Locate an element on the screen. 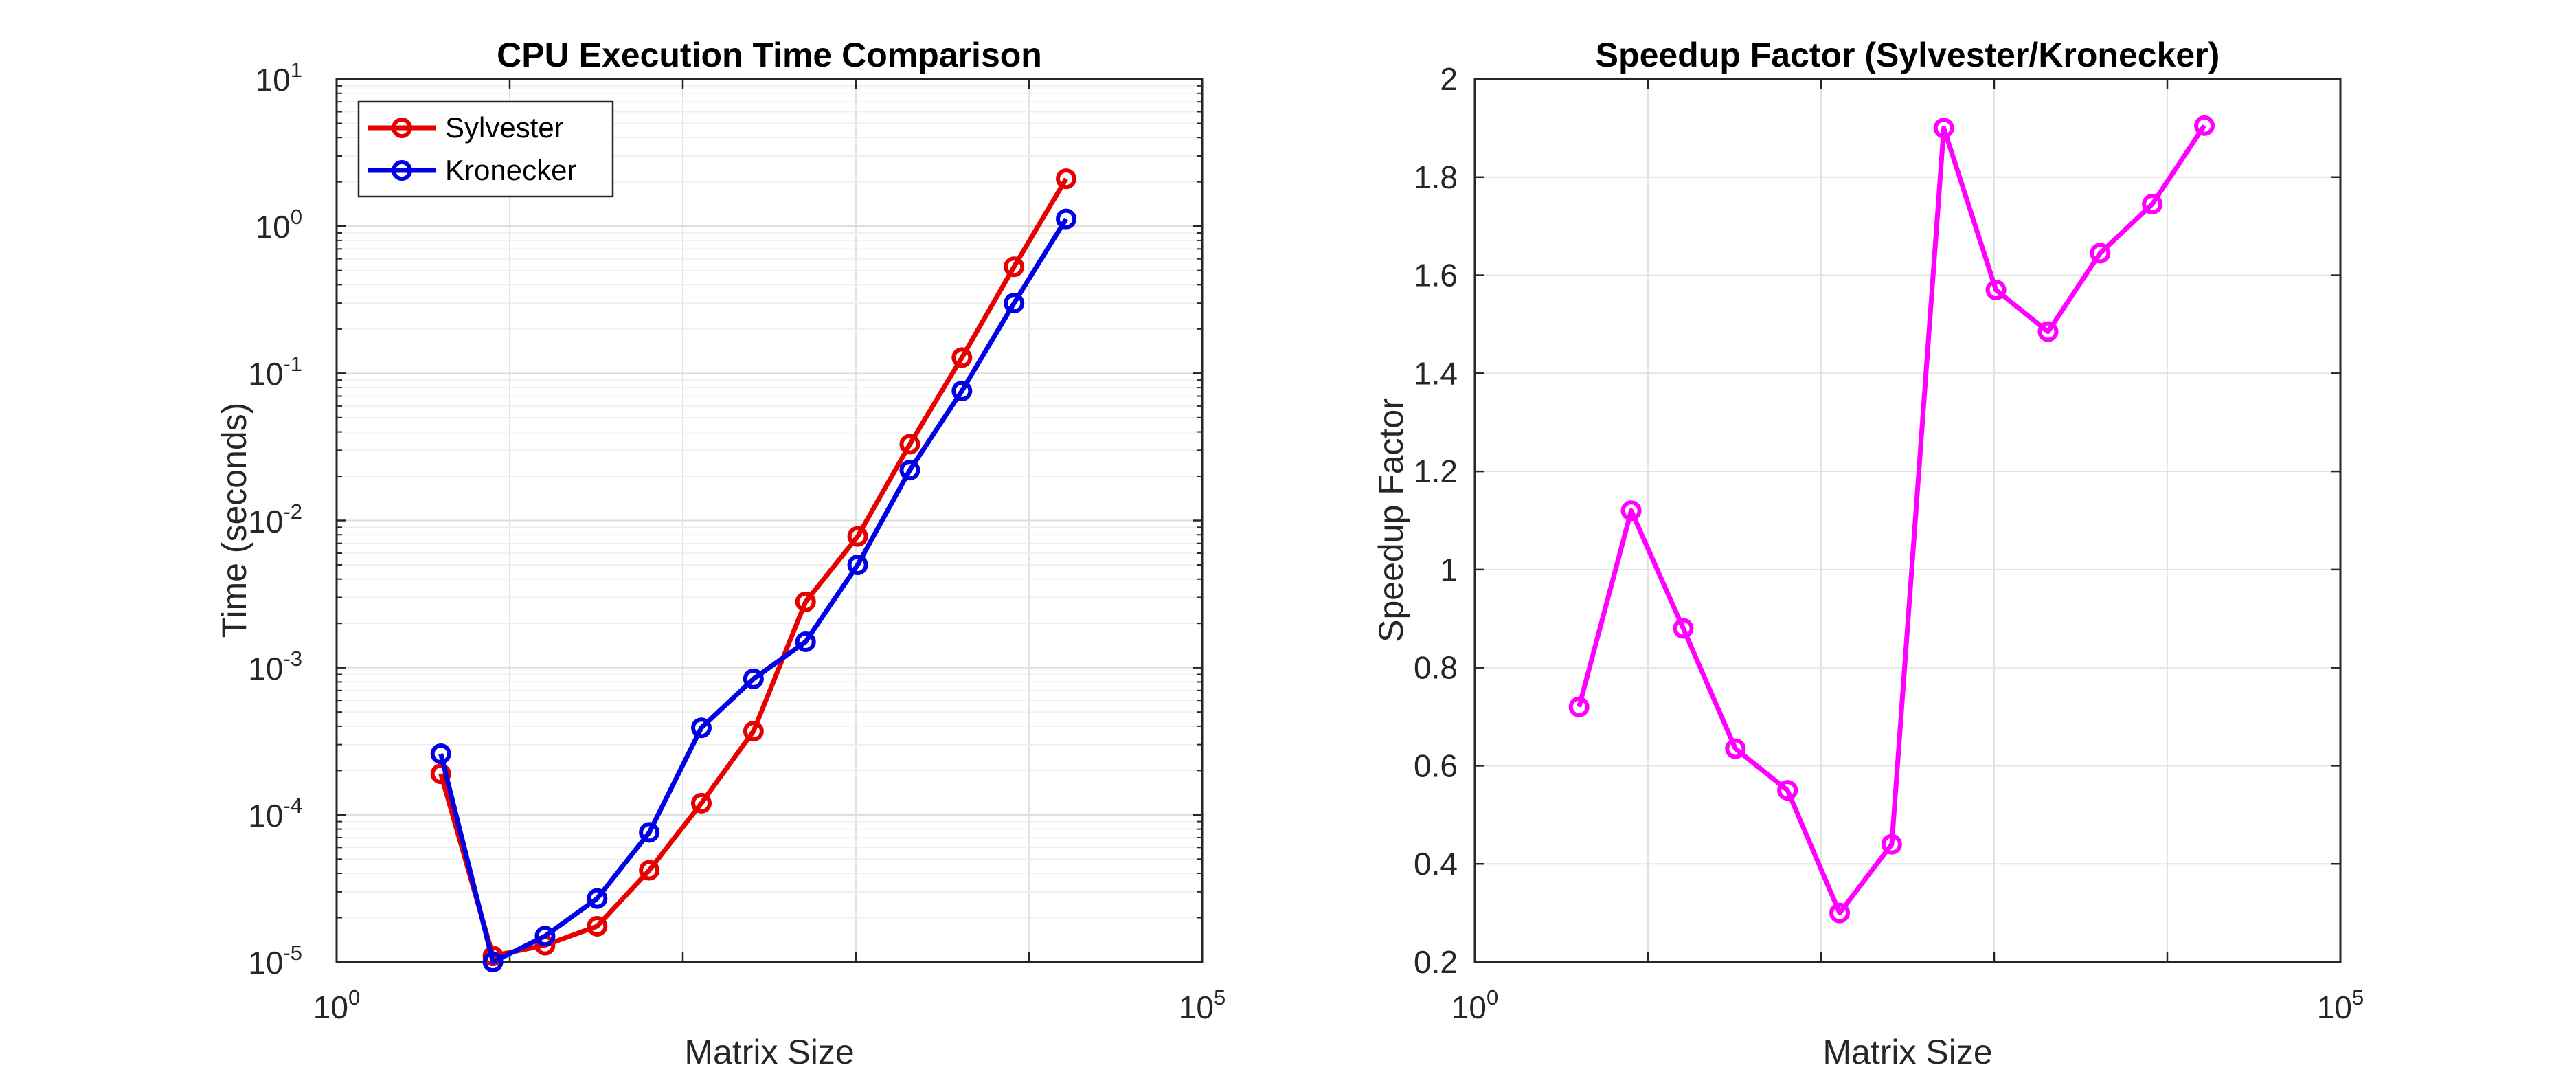 The width and height of the screenshot is (2576, 1074). y-tick-label: 1.4 is located at coordinates (1436, 373).